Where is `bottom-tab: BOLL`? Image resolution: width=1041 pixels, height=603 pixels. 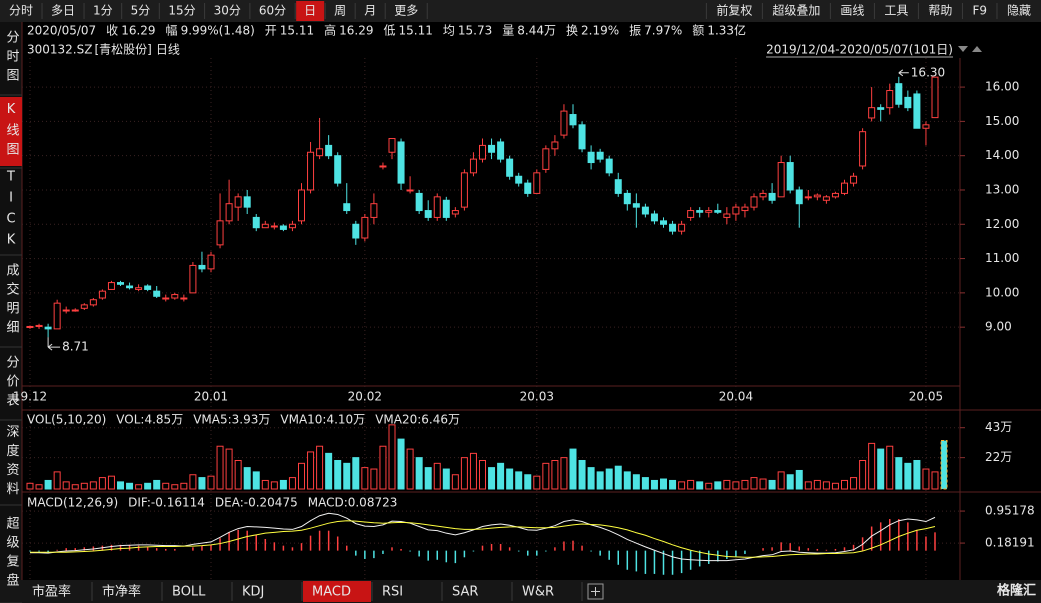
bottom-tab: BOLL is located at coordinates (189, 592).